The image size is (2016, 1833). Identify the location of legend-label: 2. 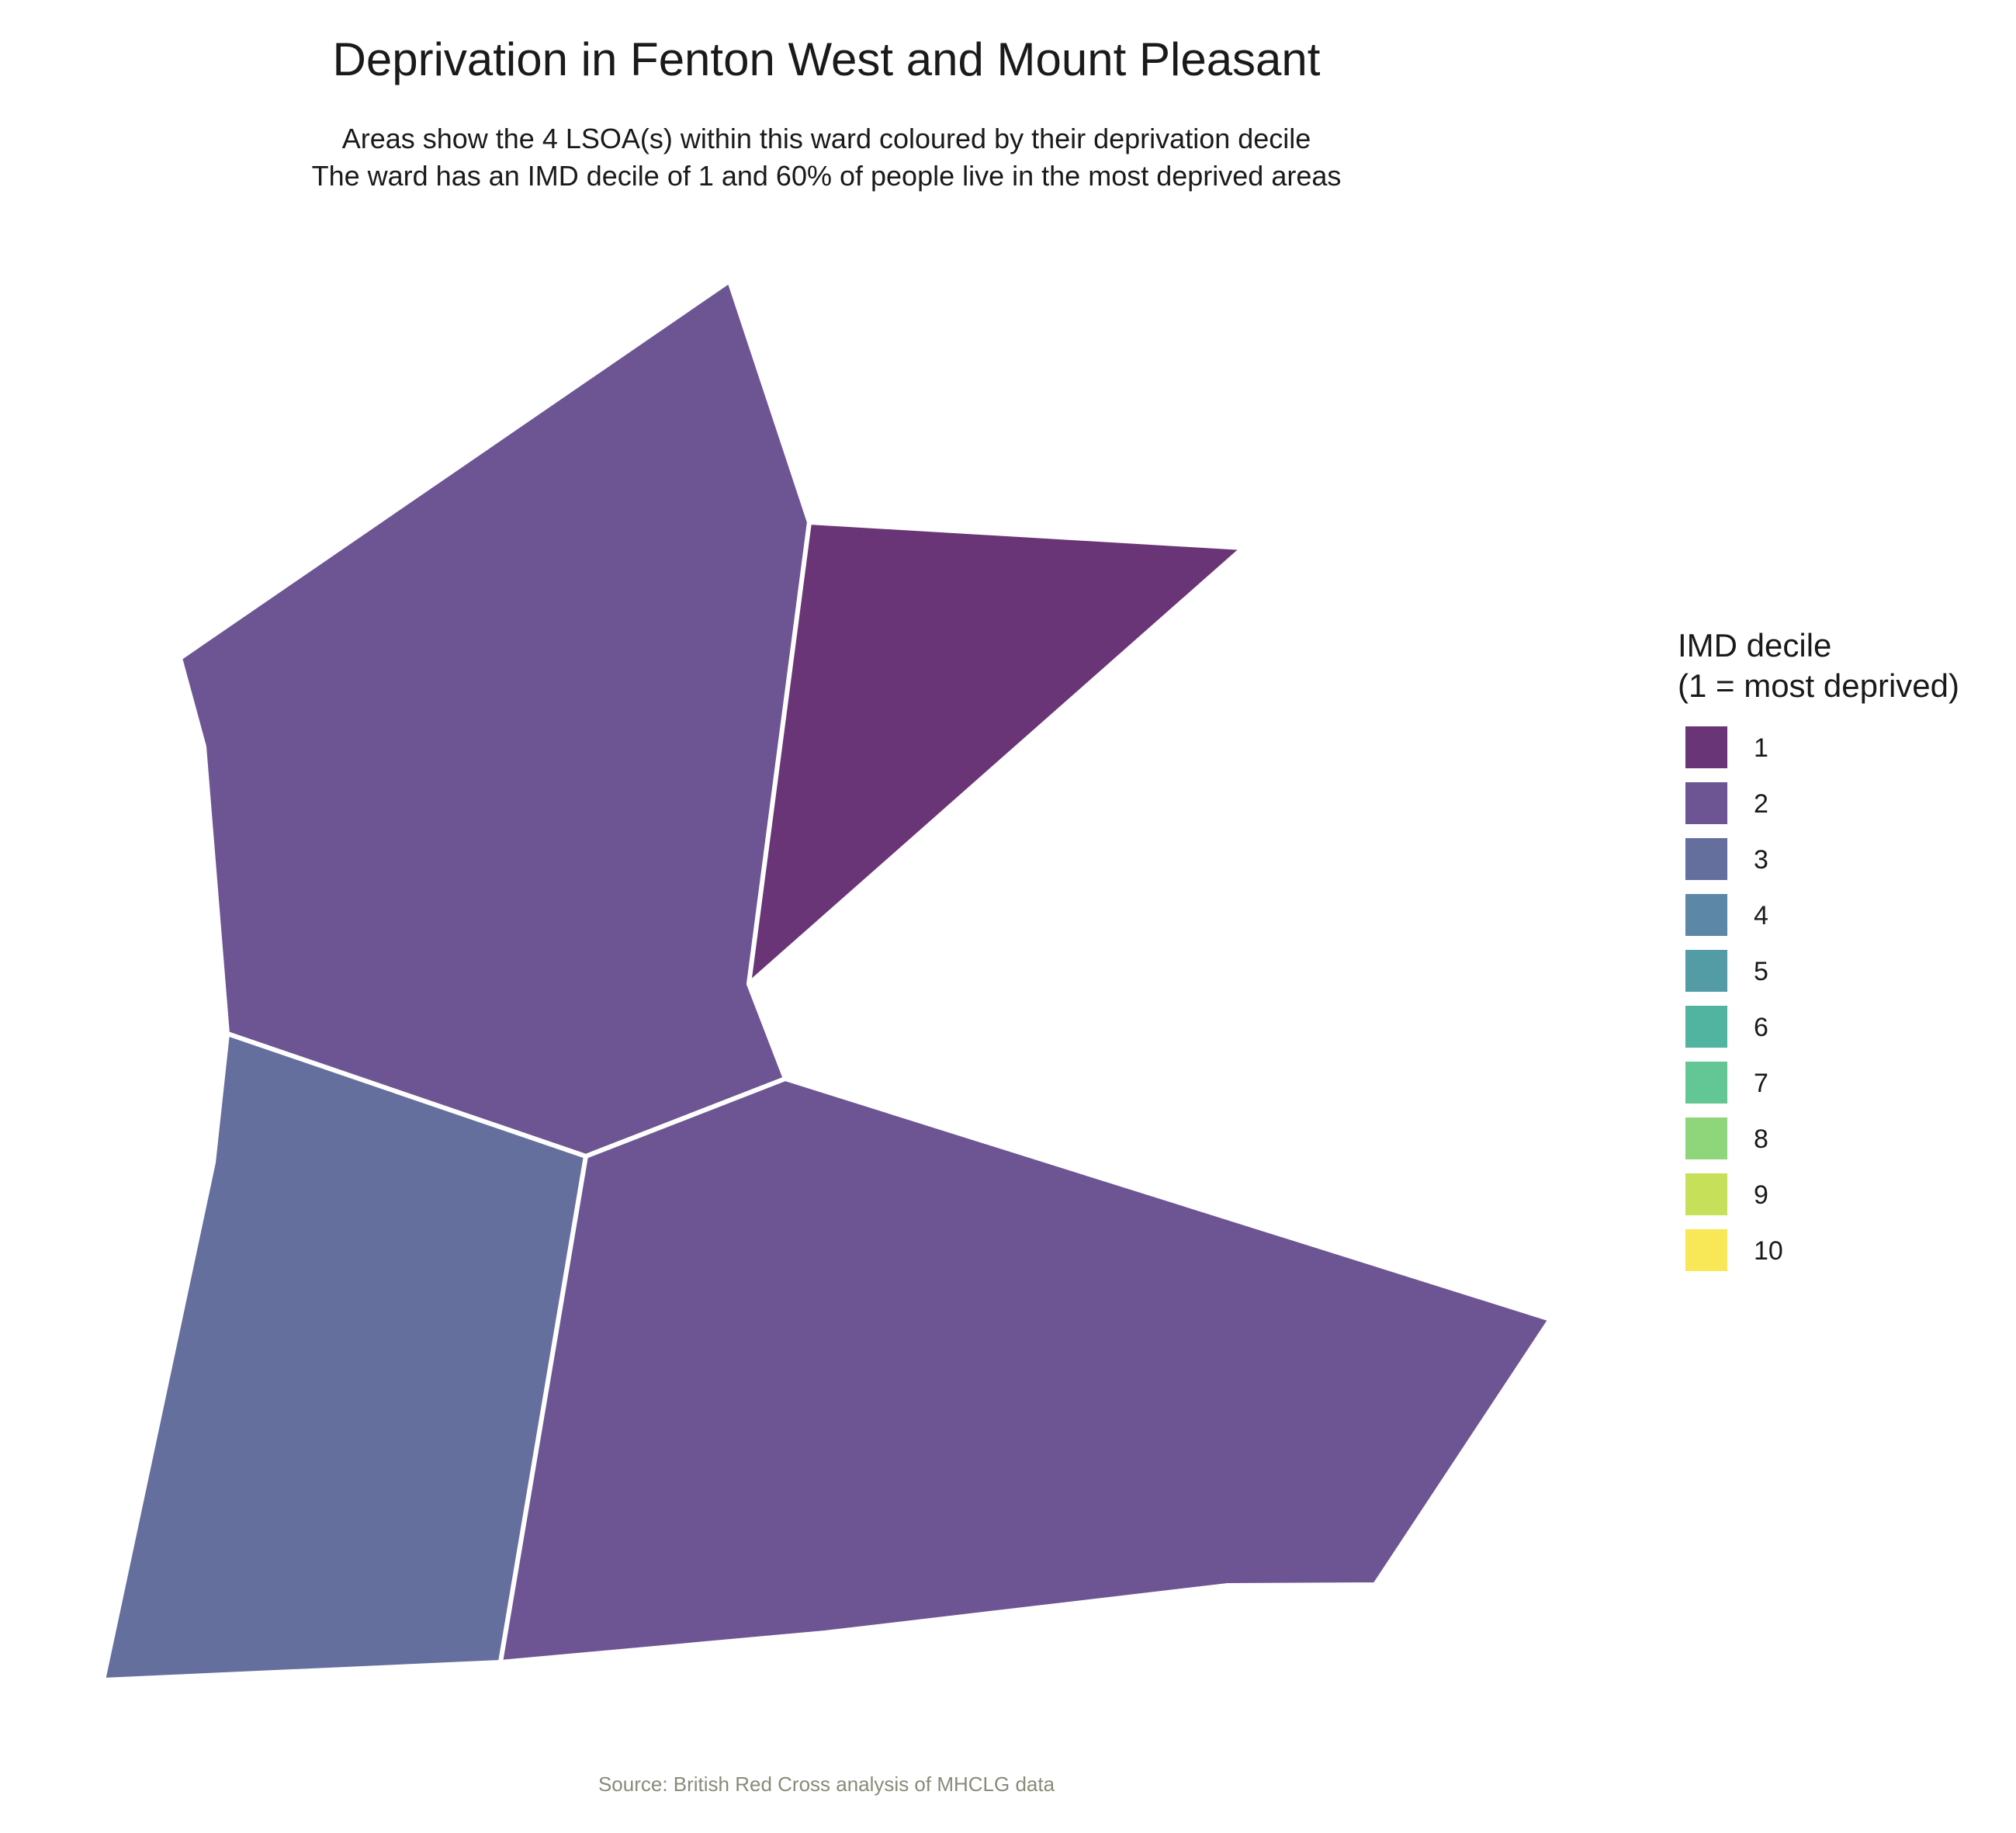
(1761, 804).